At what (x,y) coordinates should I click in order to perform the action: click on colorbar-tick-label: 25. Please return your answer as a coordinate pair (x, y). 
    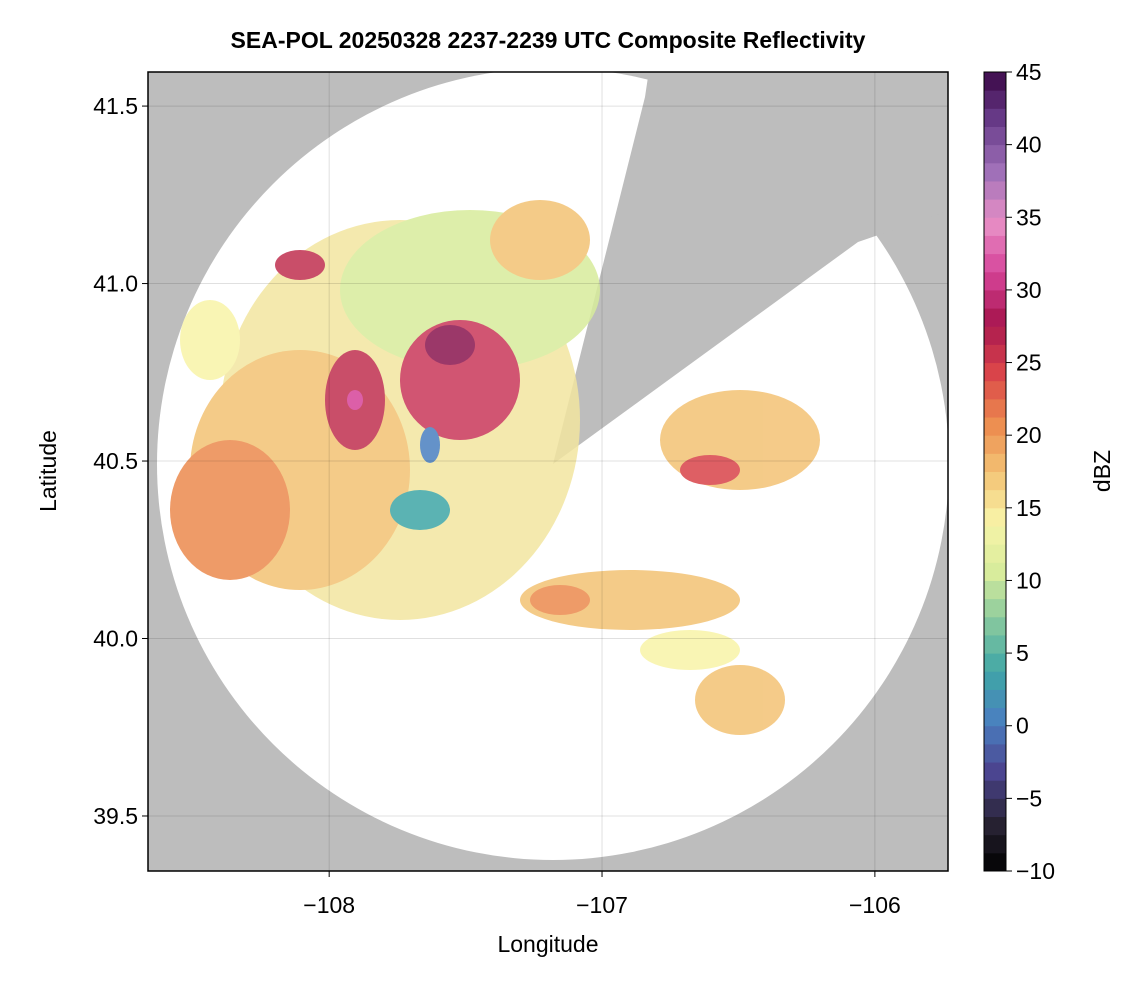
    Looking at the image, I should click on (1029, 363).